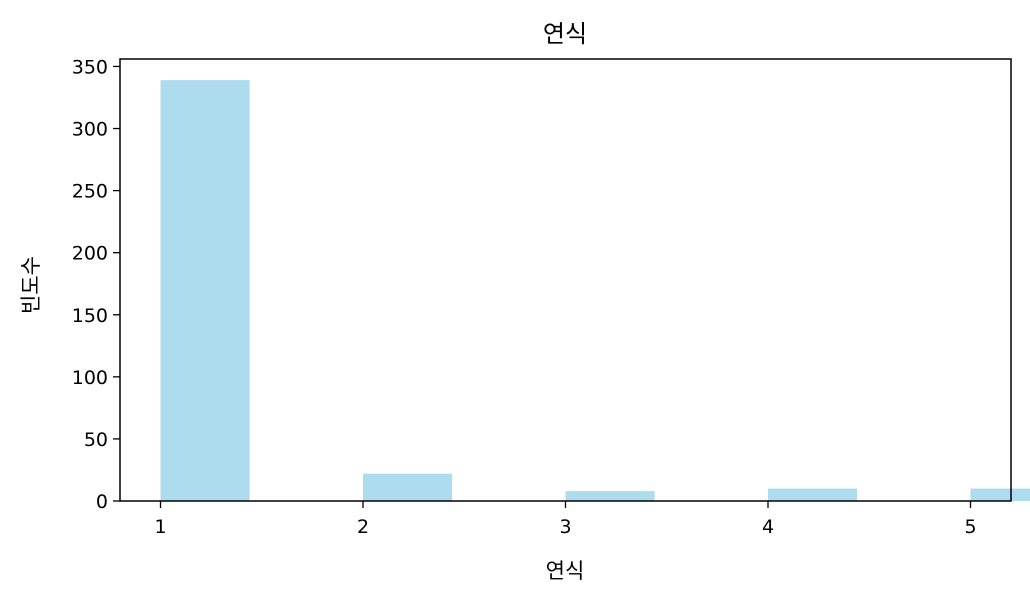  I want to click on y-tick-label: 200, so click(90, 254).